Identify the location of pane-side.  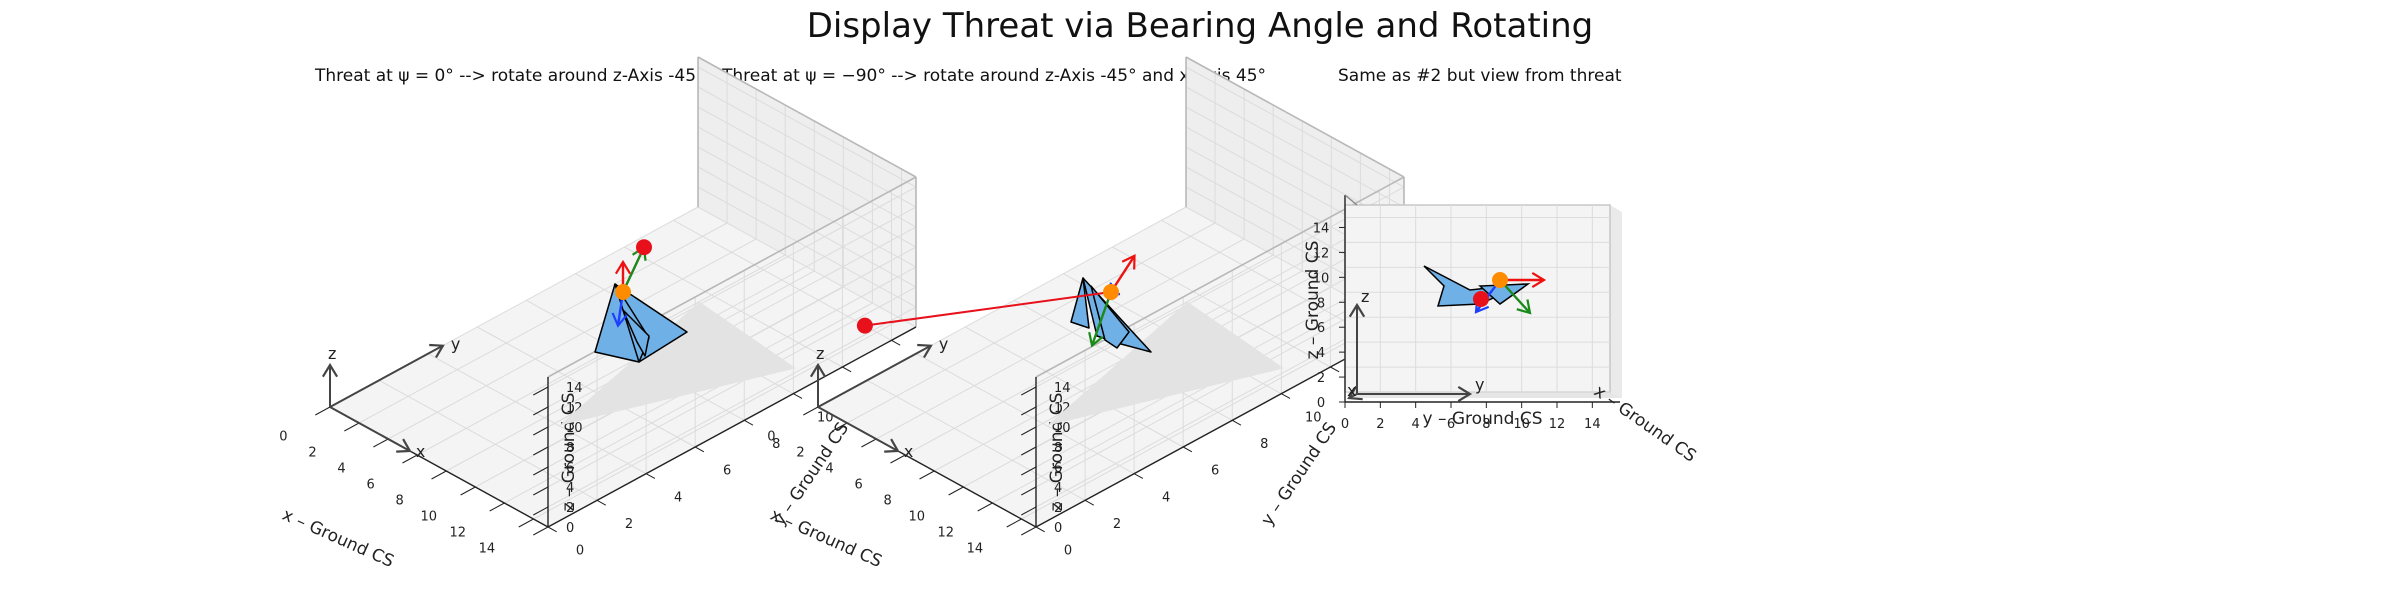
(1616, 301).